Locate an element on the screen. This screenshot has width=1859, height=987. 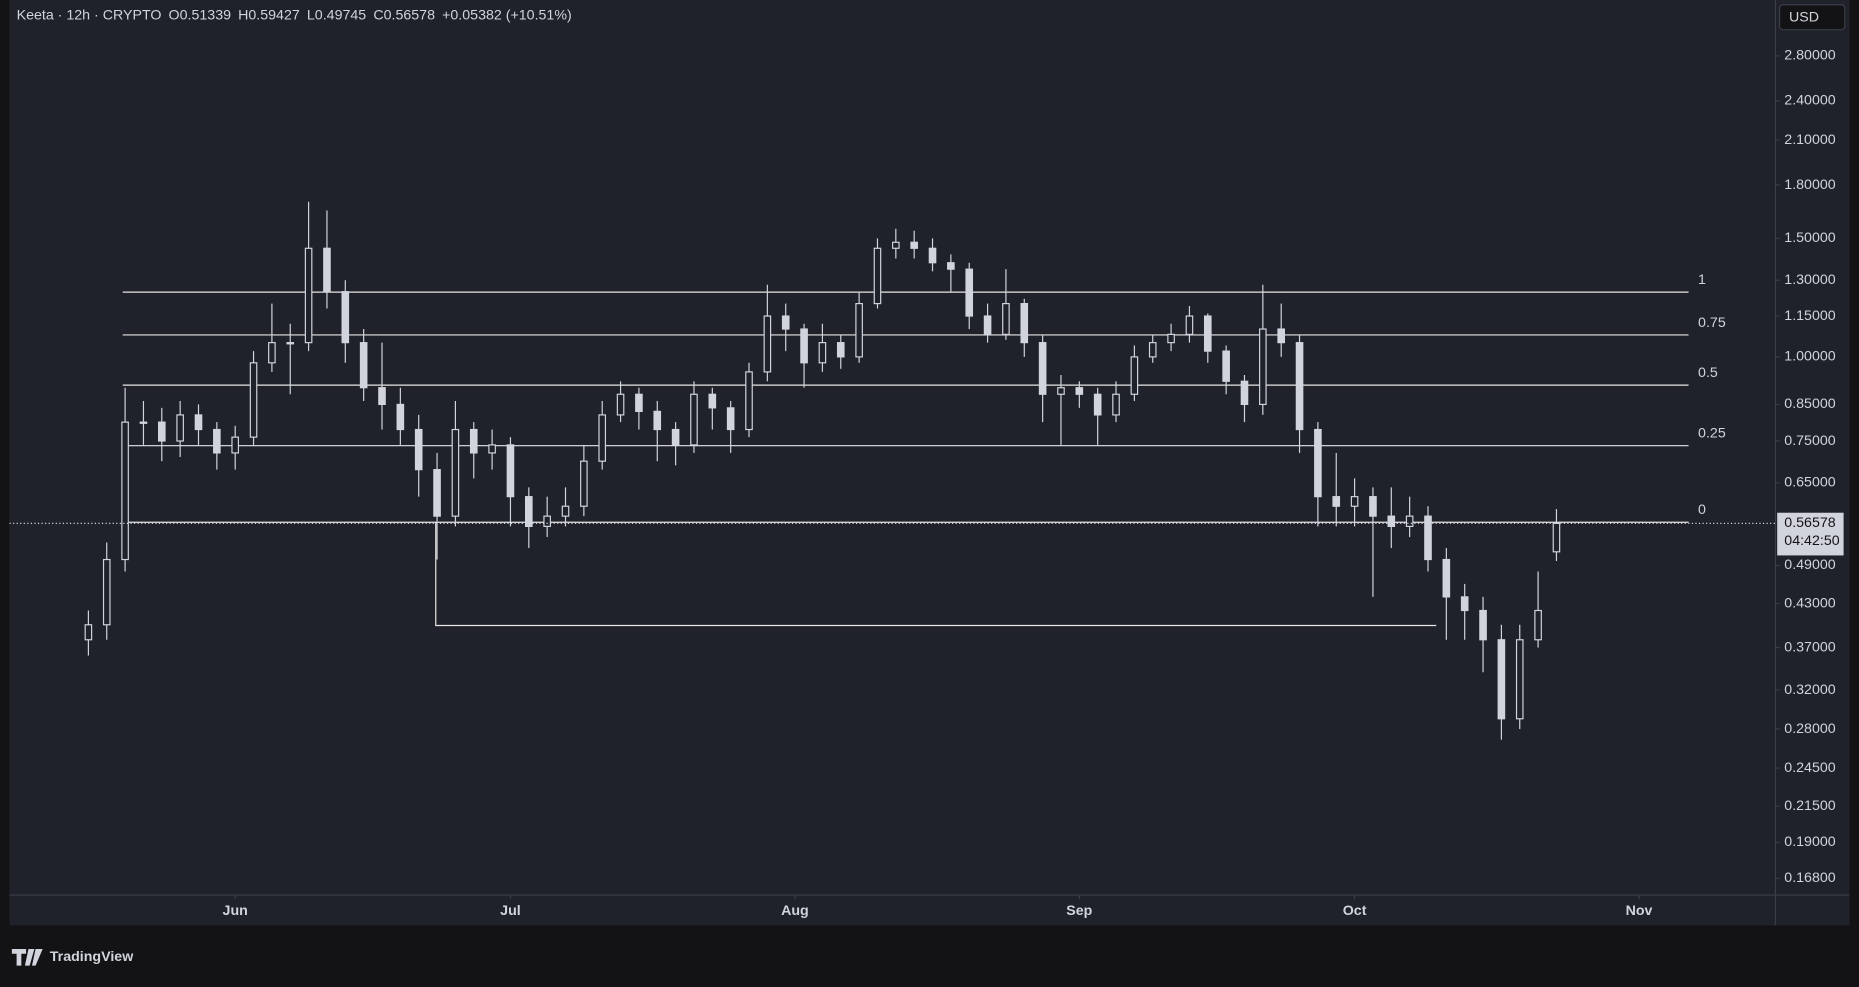
y-tick-label: 2.10000 is located at coordinates (1809, 140).